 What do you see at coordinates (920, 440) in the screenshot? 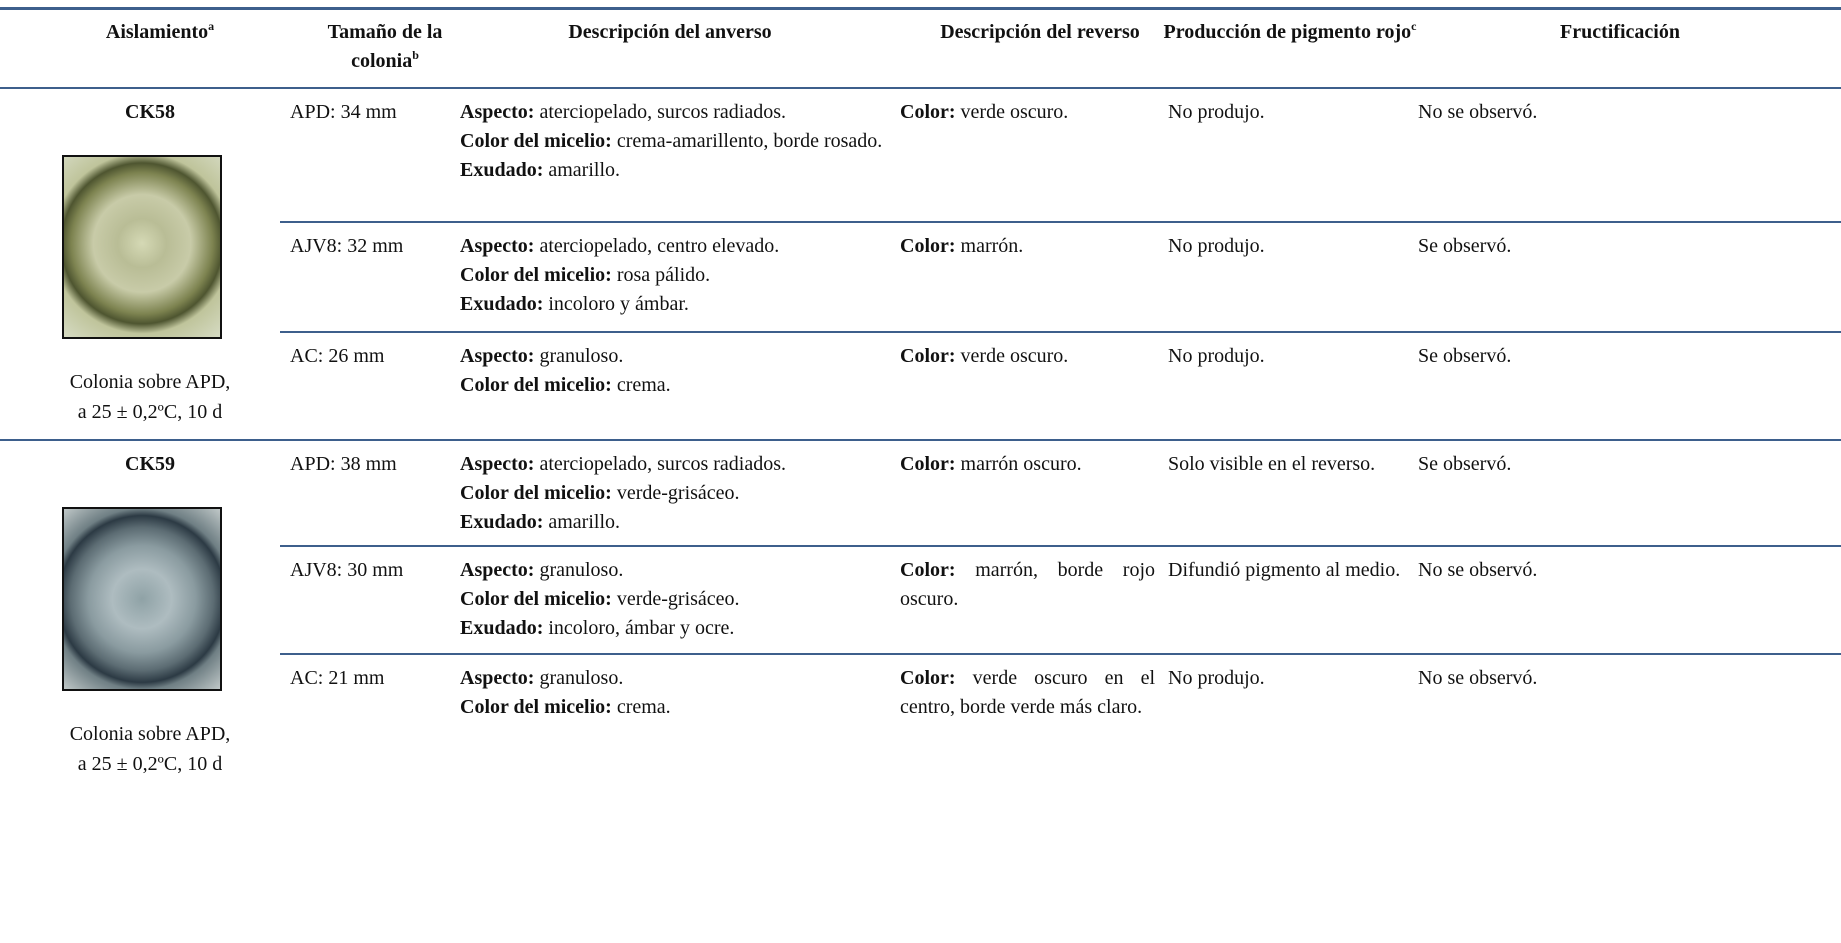
I see `isolate-rule` at bounding box center [920, 440].